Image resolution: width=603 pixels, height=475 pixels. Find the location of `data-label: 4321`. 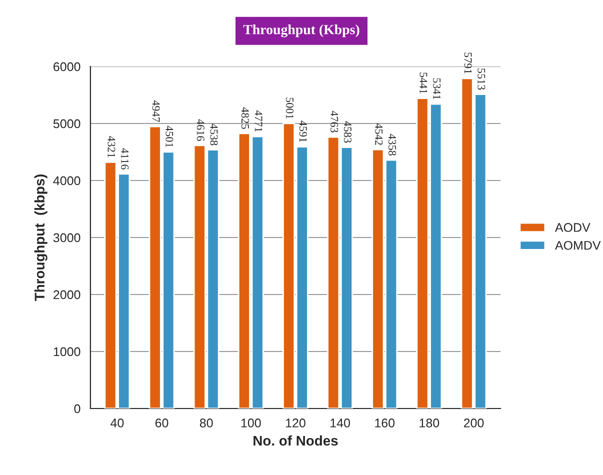

data-label: 4321 is located at coordinates (112, 147).